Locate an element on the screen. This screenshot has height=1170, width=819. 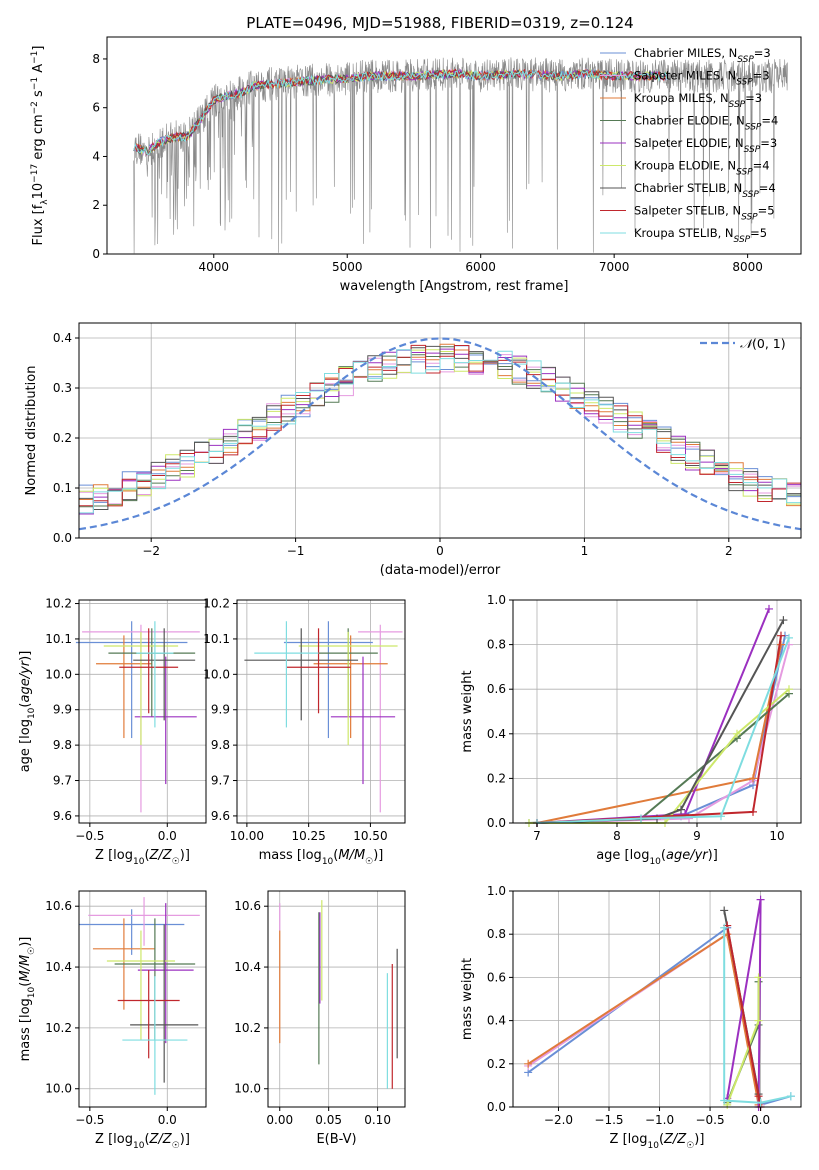
x-tick-label: 4000 is located at coordinates (213, 267).